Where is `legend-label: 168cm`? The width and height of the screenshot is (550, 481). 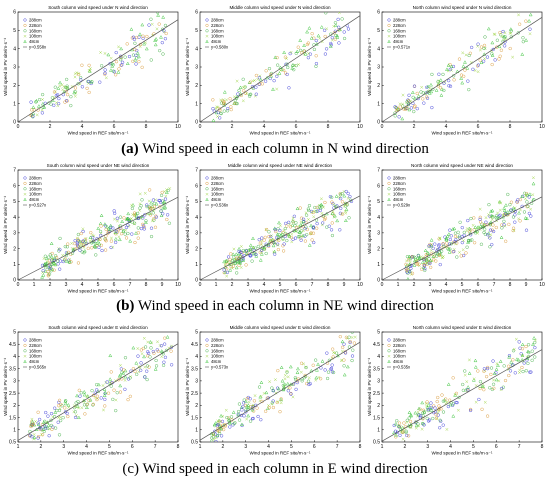 legend-label: 168cm is located at coordinates (35, 30).